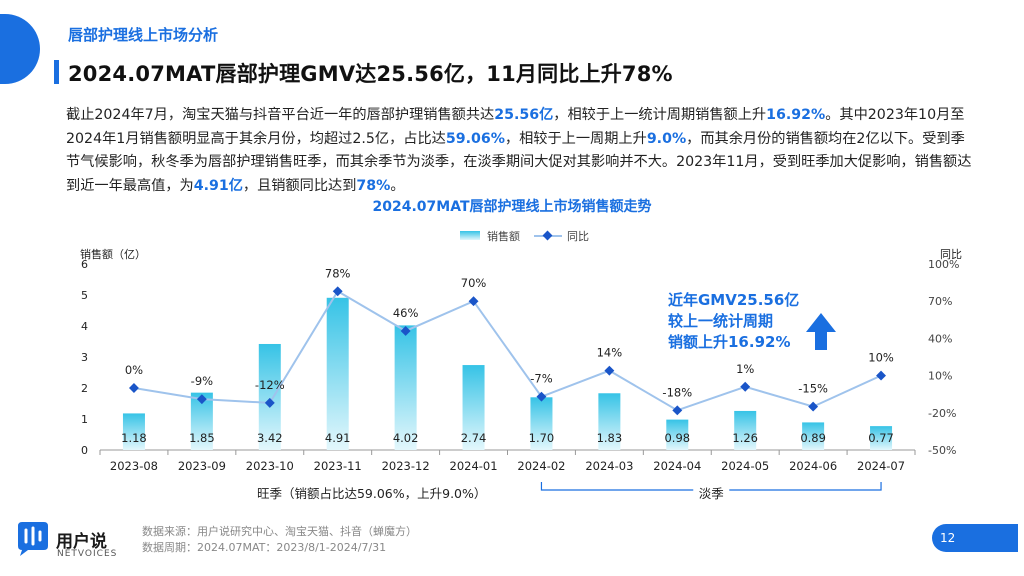  I want to click on y-tick-right: -50%, so click(942, 450).